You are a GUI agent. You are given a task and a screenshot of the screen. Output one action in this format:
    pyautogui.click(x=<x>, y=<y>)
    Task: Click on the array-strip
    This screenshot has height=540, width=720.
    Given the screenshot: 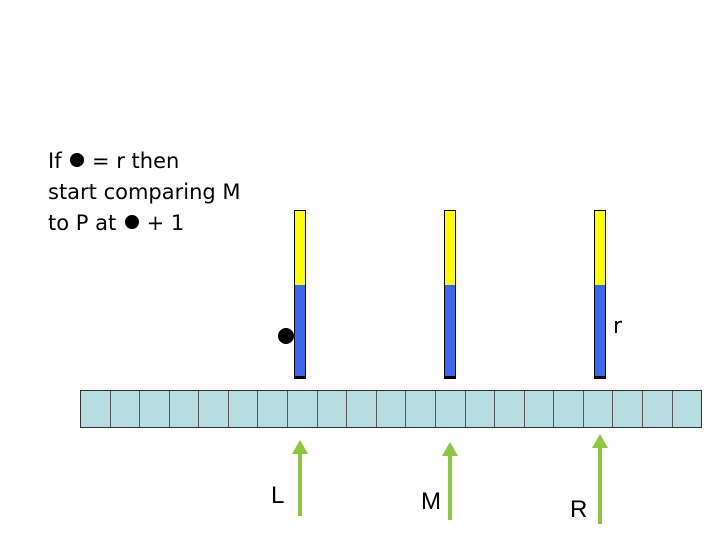 What is the action you would take?
    pyautogui.click(x=391, y=409)
    